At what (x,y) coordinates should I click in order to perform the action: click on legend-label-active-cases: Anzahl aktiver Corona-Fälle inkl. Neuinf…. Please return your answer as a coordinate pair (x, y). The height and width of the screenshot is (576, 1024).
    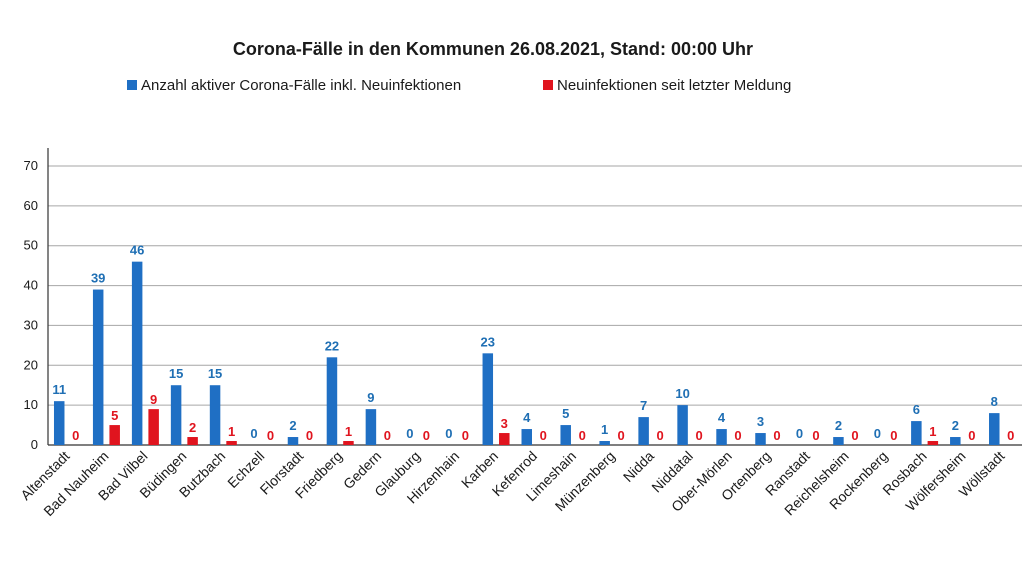
    Looking at the image, I should click on (301, 85).